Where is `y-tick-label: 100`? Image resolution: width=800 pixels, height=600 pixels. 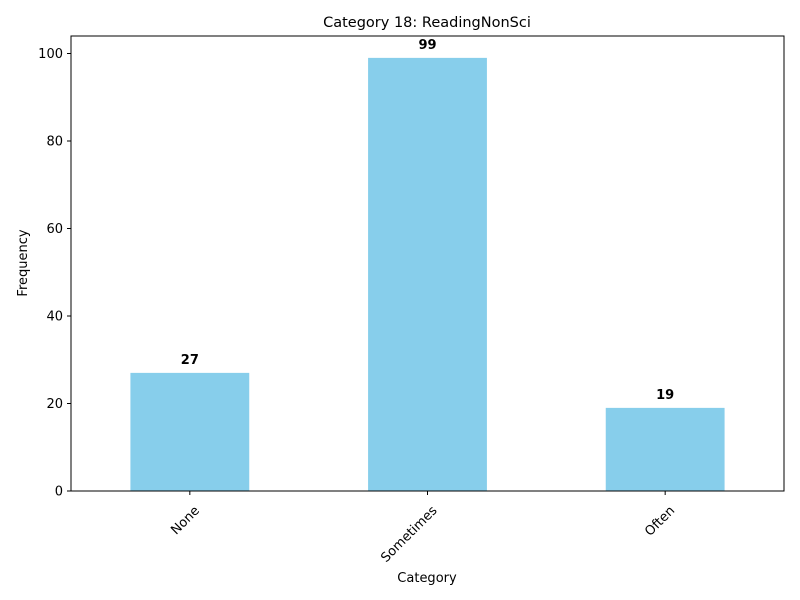 y-tick-label: 100 is located at coordinates (50, 54).